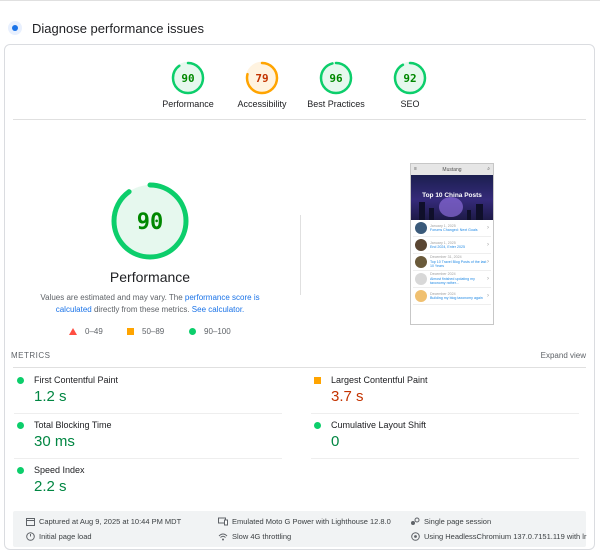 This screenshot has height=550, width=600. I want to click on gauge-performance: 90 Performance, so click(188, 85).